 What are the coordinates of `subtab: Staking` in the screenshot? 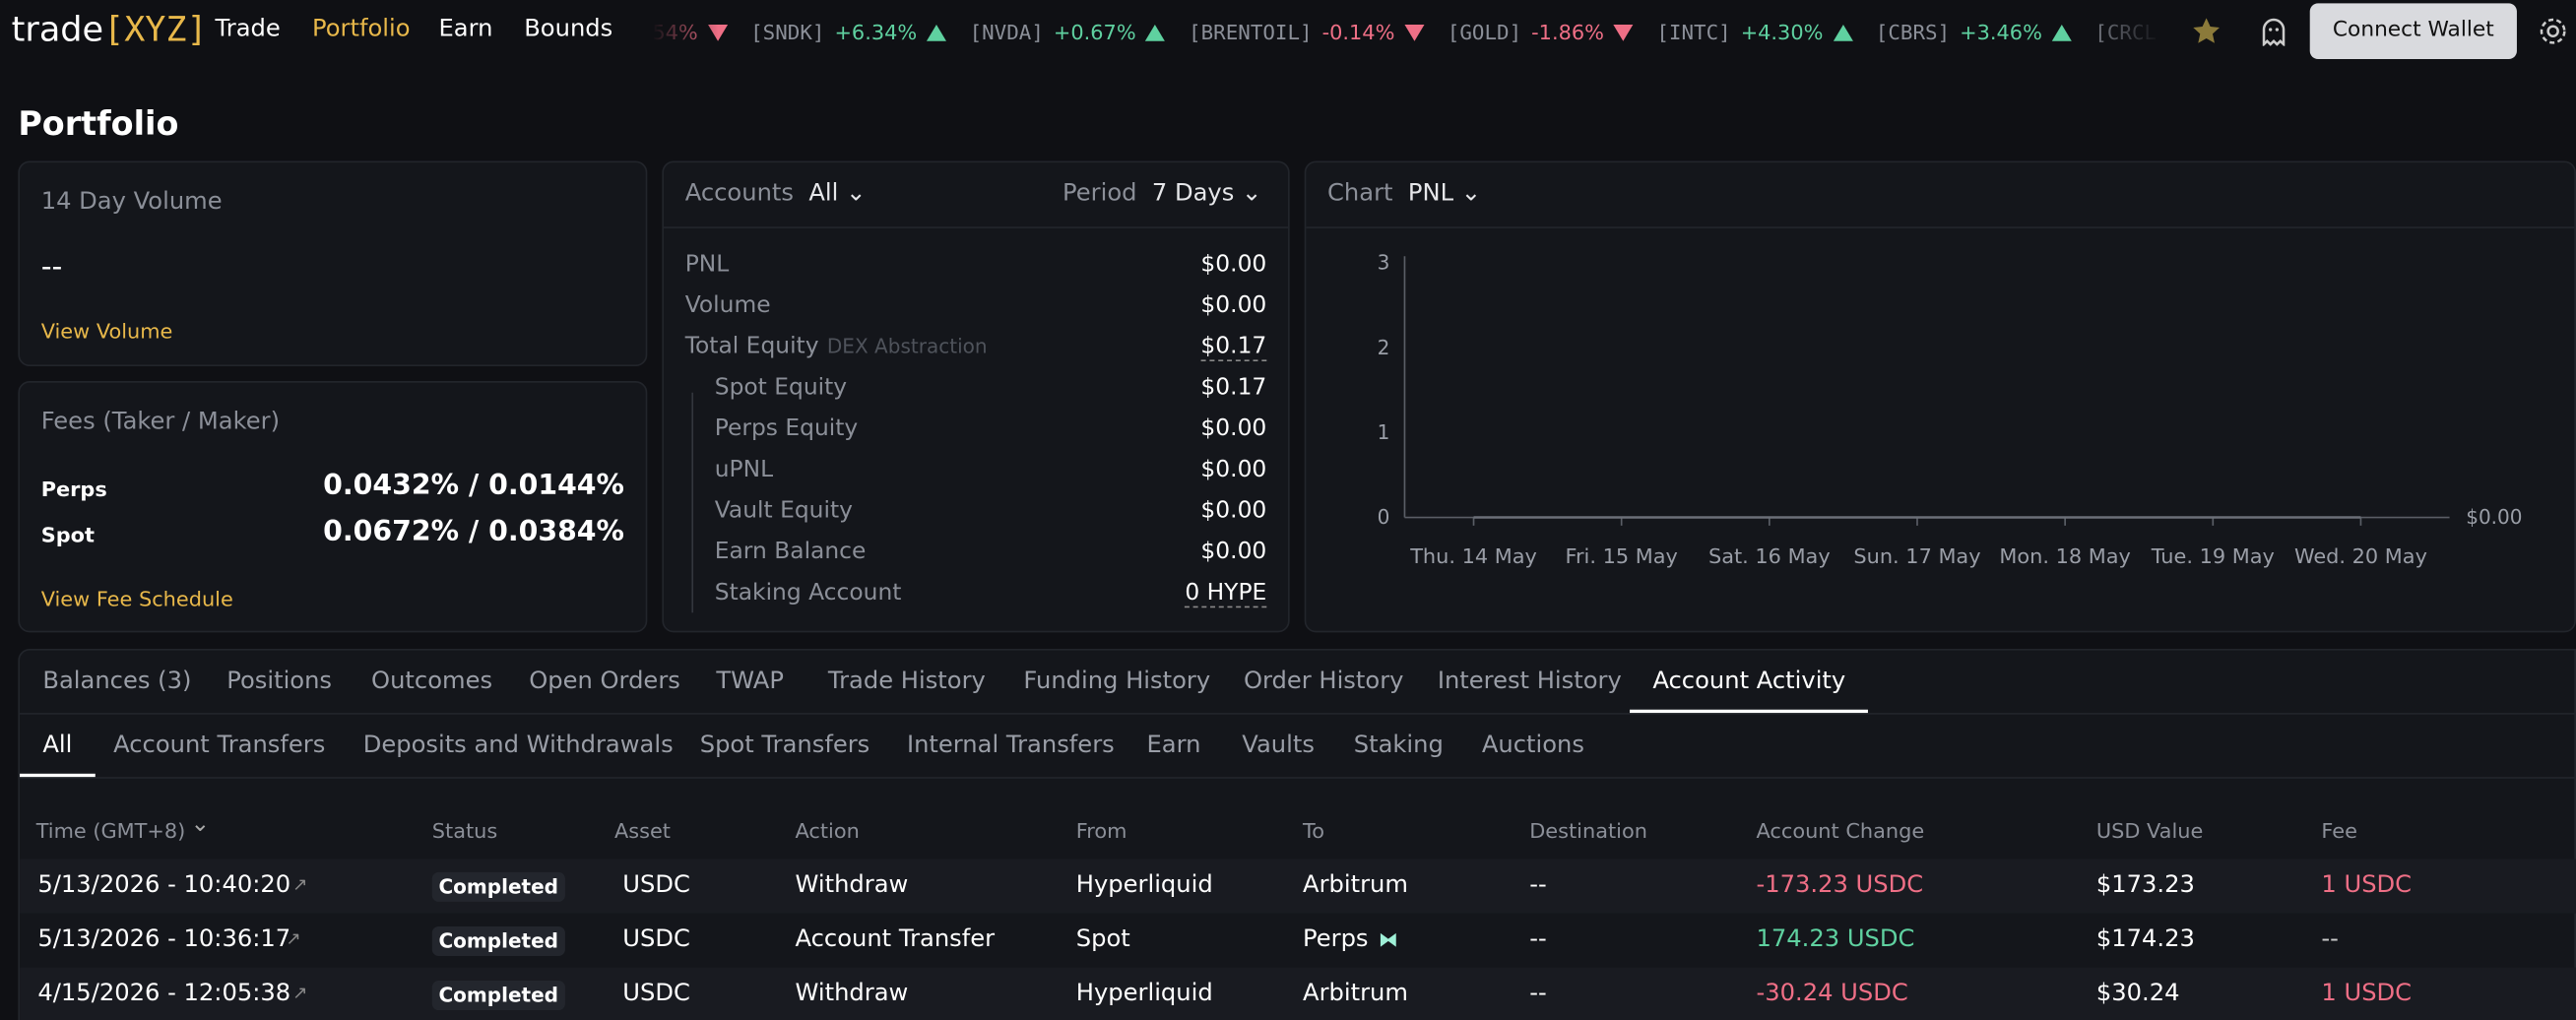 It's located at (1398, 746).